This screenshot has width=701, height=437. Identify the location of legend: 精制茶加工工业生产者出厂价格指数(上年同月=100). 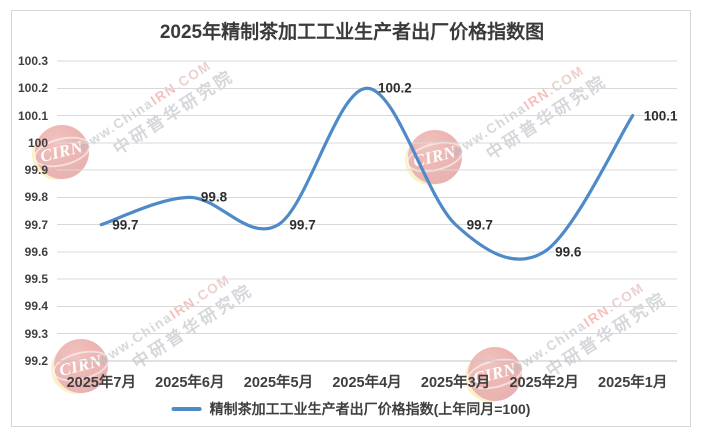
(351, 409).